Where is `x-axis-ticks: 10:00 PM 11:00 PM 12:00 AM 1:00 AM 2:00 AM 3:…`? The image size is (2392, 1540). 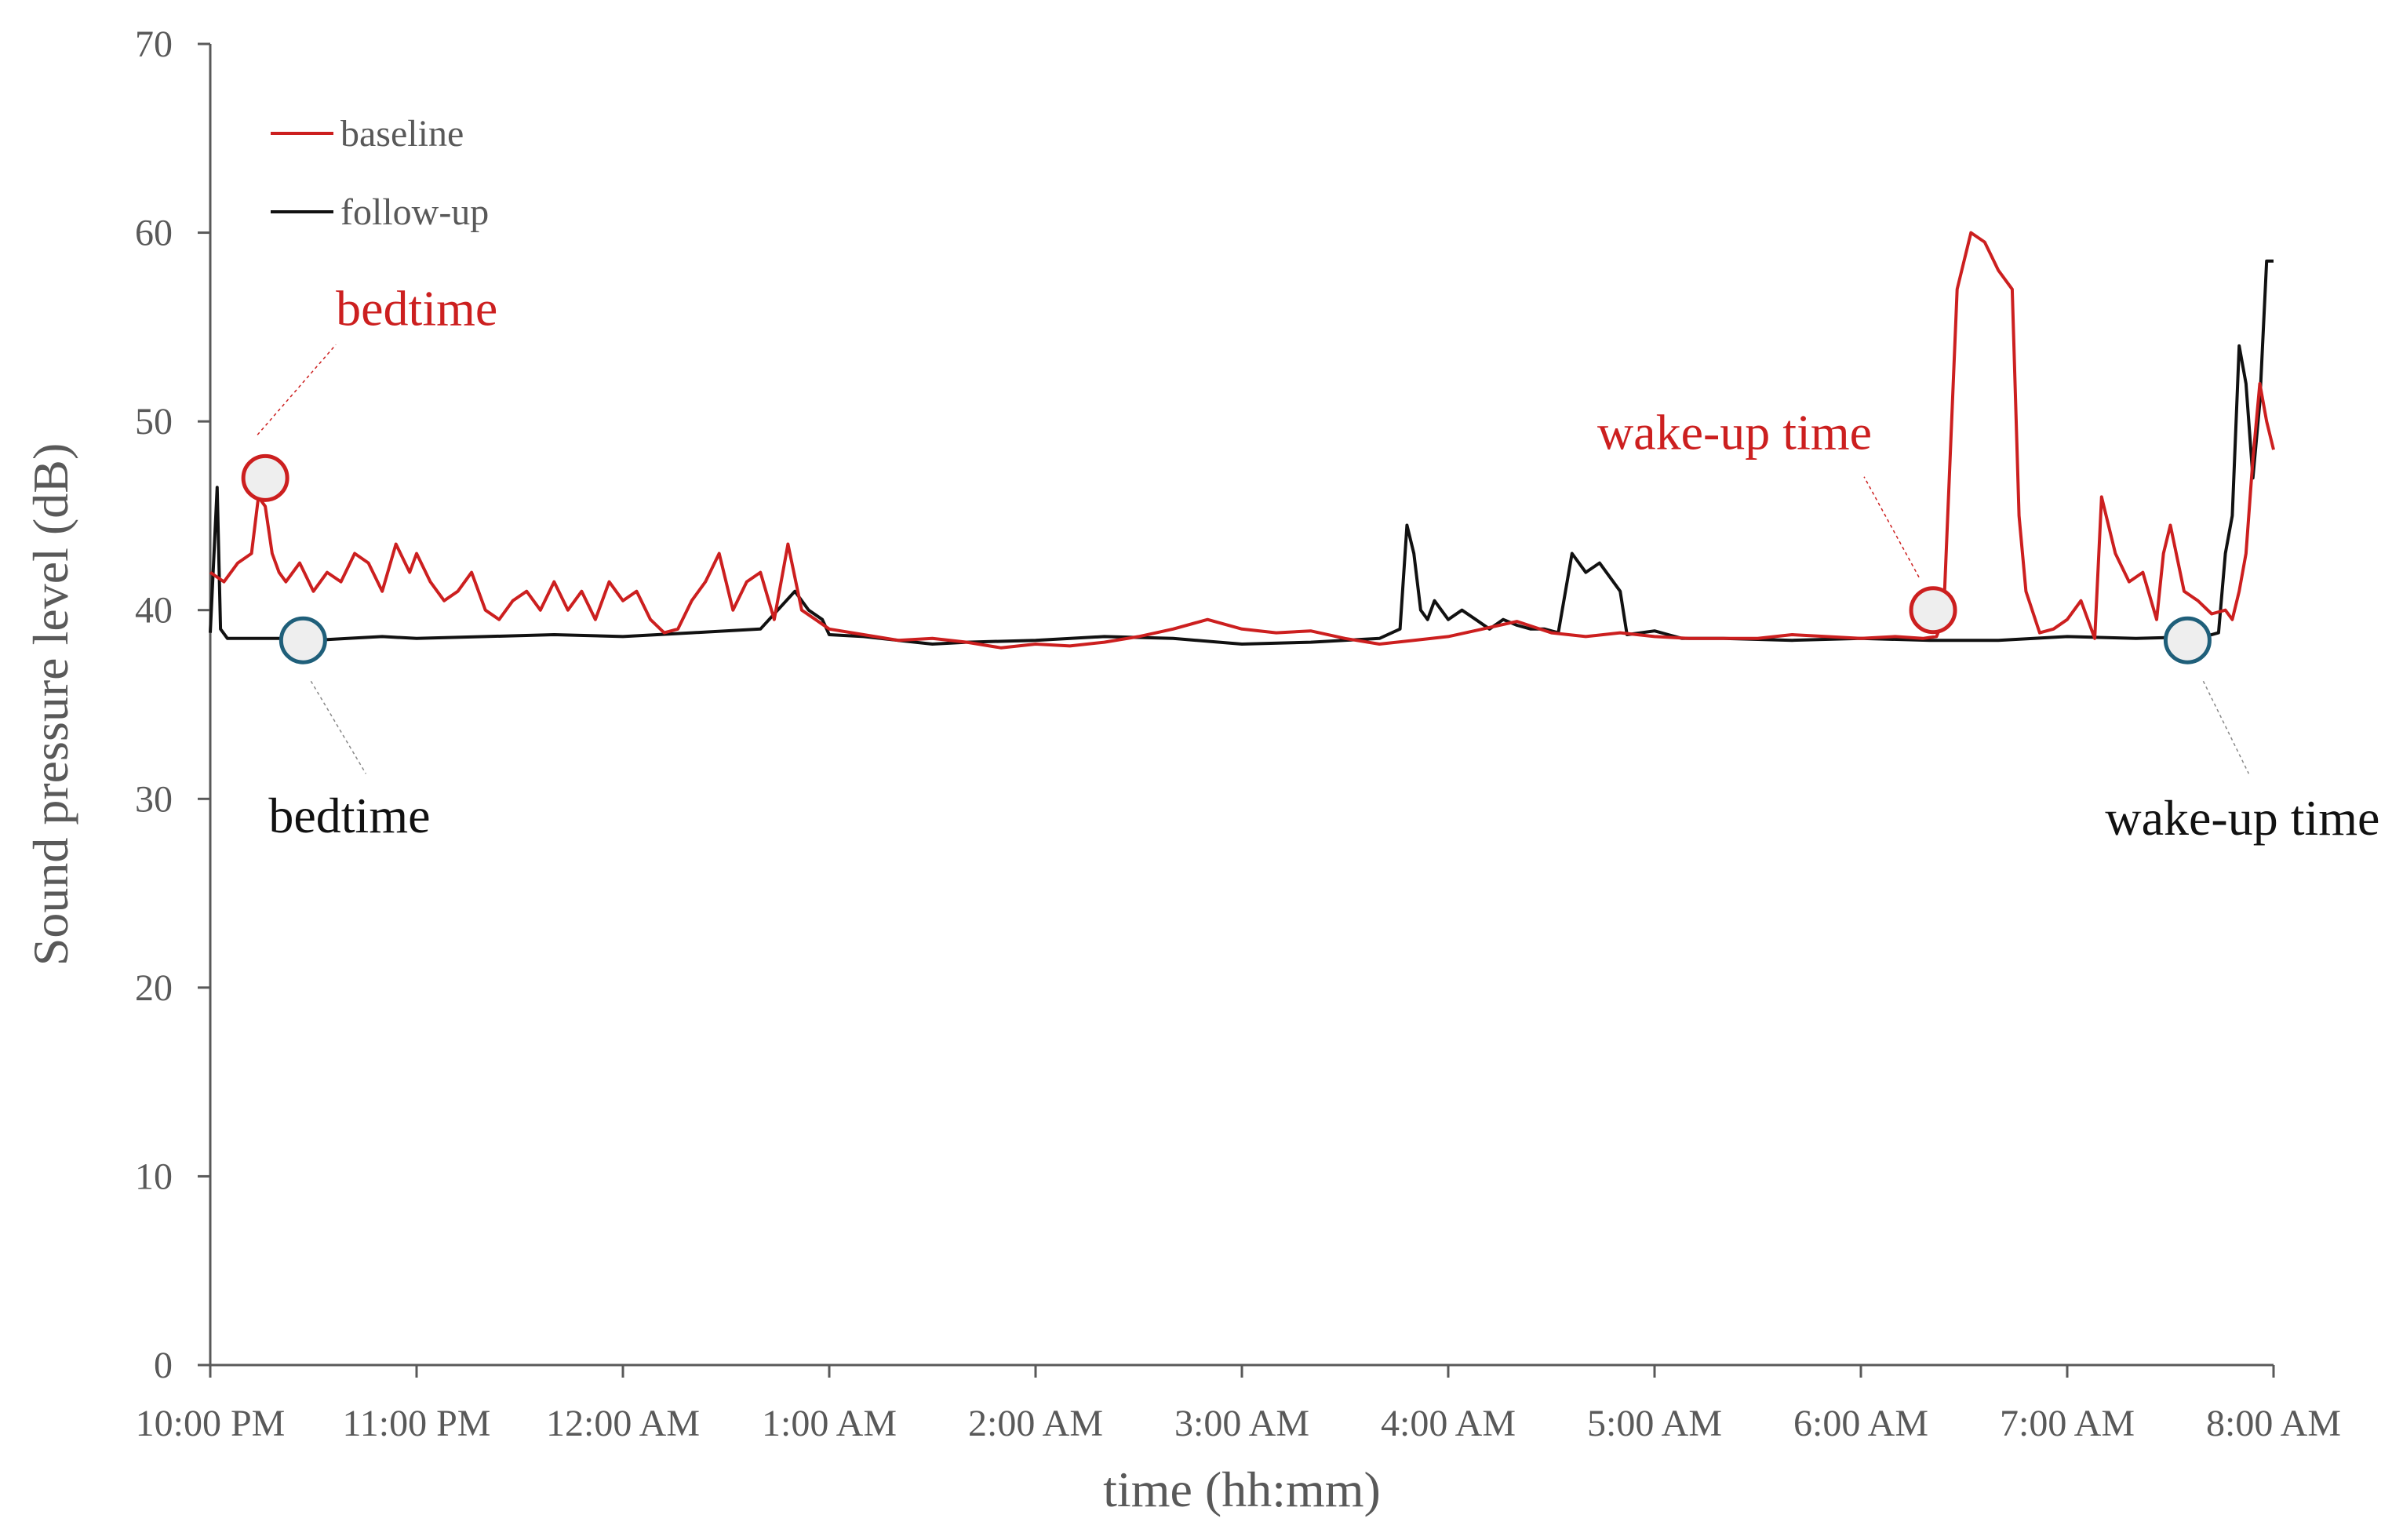
x-axis-ticks: 10:00 PM 11:00 PM 12:00 AM 1:00 AM 2:00 AM 3:… is located at coordinates (1238, 1404).